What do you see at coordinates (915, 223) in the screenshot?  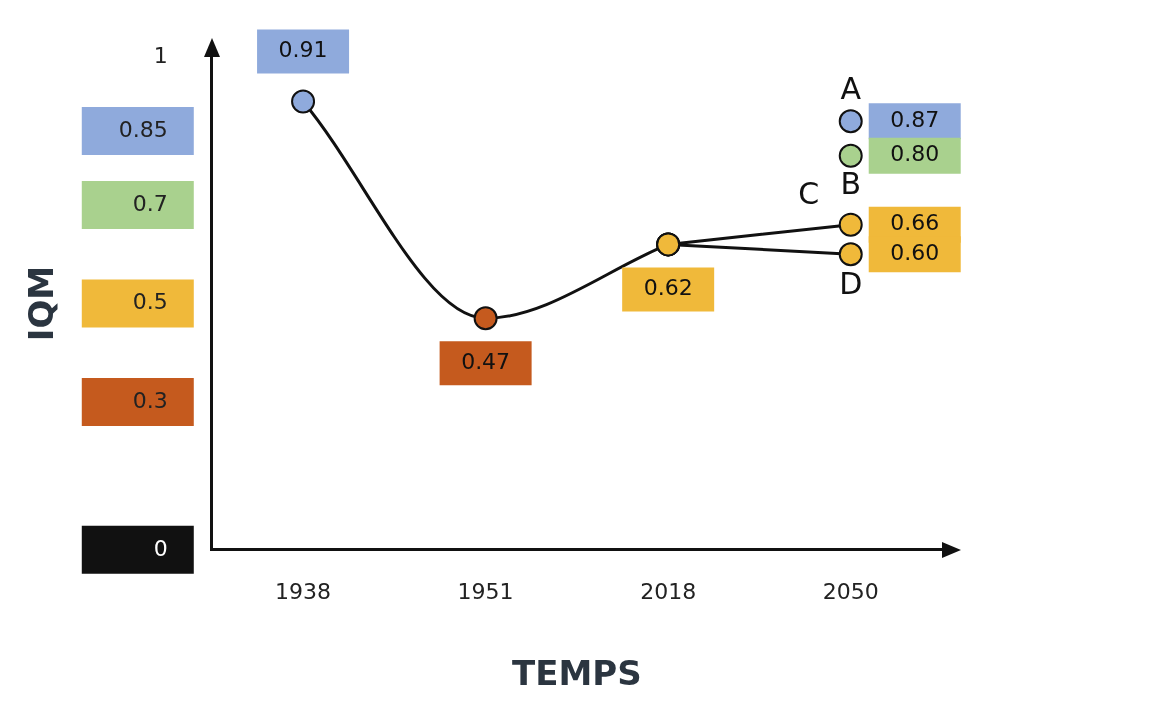 I see `data-label: 0.66` at bounding box center [915, 223].